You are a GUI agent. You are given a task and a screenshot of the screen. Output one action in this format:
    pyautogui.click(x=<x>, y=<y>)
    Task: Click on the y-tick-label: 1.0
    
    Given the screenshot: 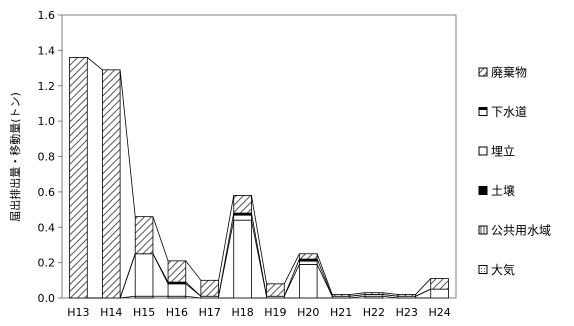 What is the action you would take?
    pyautogui.click(x=47, y=121)
    